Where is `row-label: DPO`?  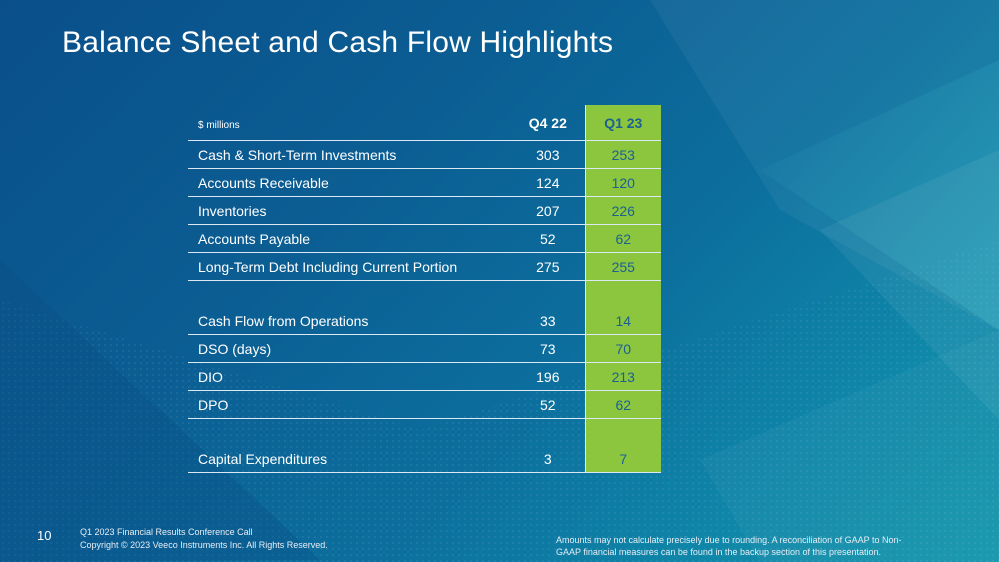
row-label: DPO is located at coordinates (350, 404).